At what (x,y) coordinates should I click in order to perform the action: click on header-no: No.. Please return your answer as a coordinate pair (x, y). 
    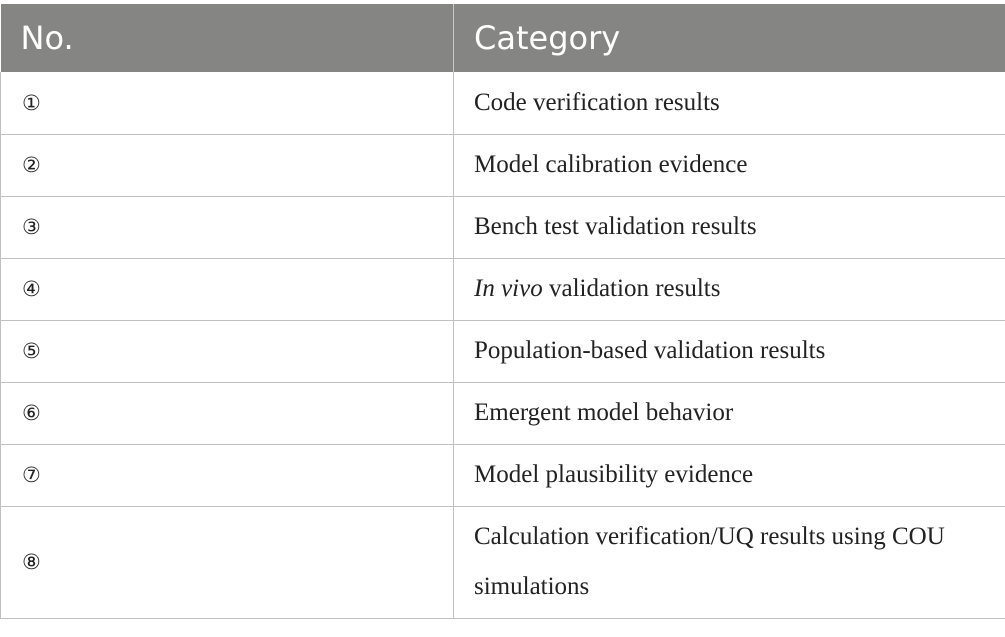
    Looking at the image, I should click on (227, 38).